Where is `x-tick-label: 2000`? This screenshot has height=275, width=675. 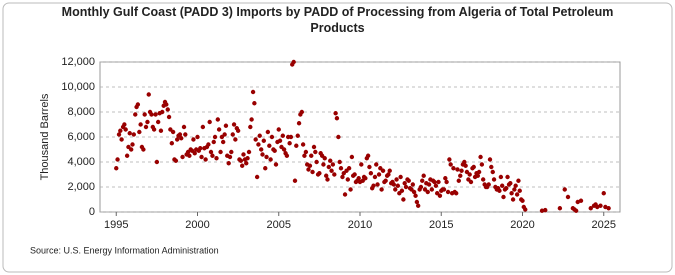 x-tick-label: 2000 is located at coordinates (197, 225).